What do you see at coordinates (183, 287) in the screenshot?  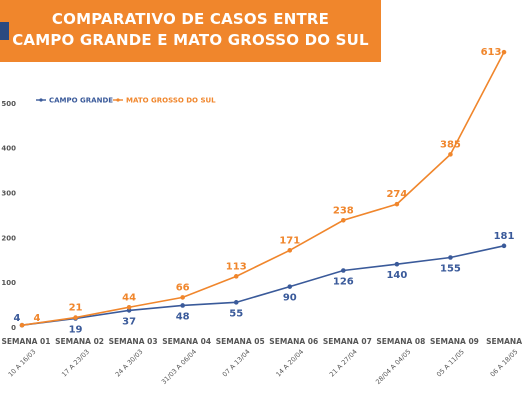 I see `data-label: 66` at bounding box center [183, 287].